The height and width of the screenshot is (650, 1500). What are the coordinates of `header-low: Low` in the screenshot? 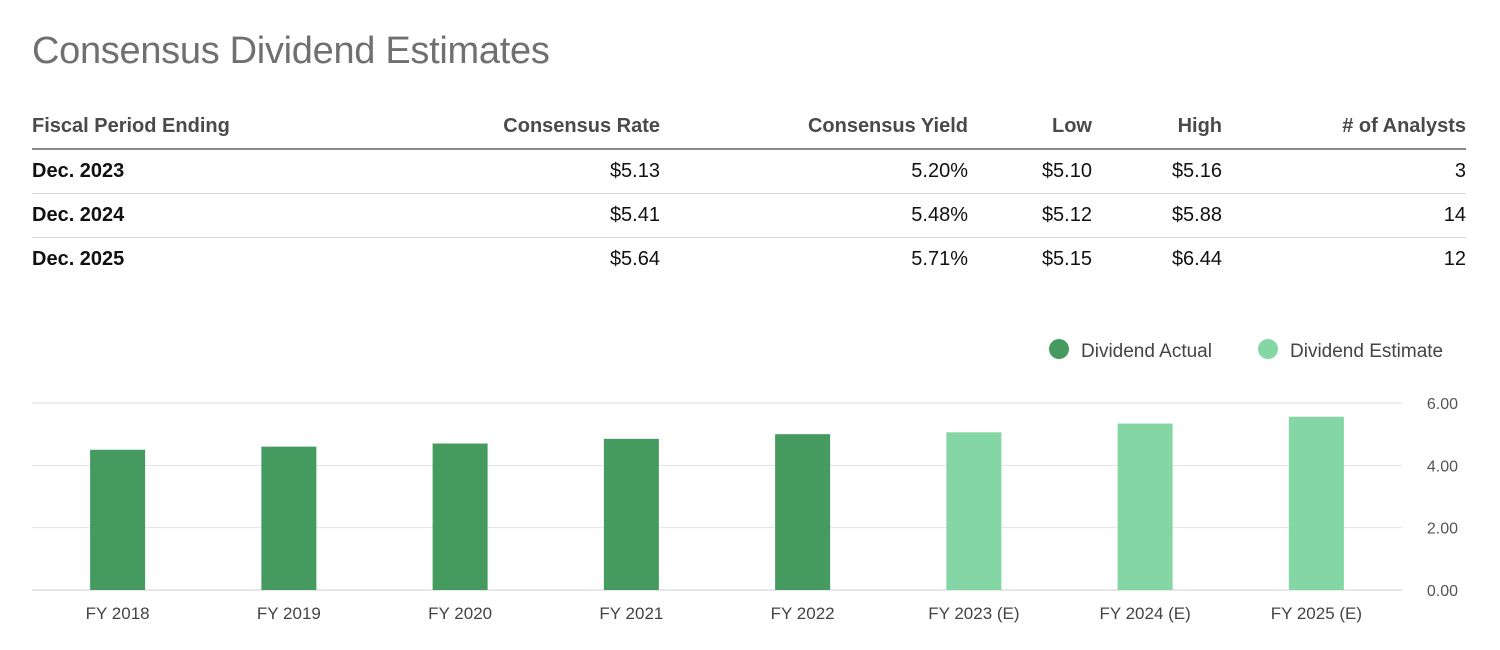 It's located at (1030, 127).